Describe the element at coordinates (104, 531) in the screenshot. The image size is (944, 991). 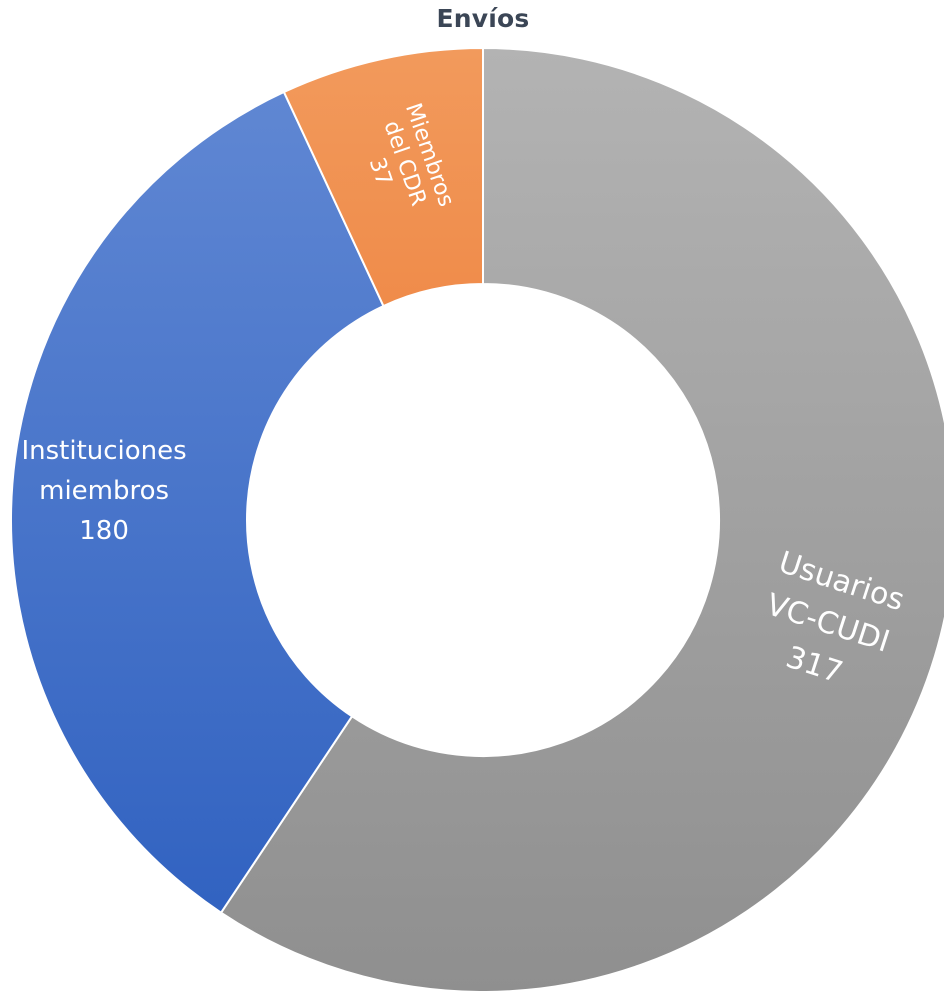
I see `slice-value-label: 180` at that location.